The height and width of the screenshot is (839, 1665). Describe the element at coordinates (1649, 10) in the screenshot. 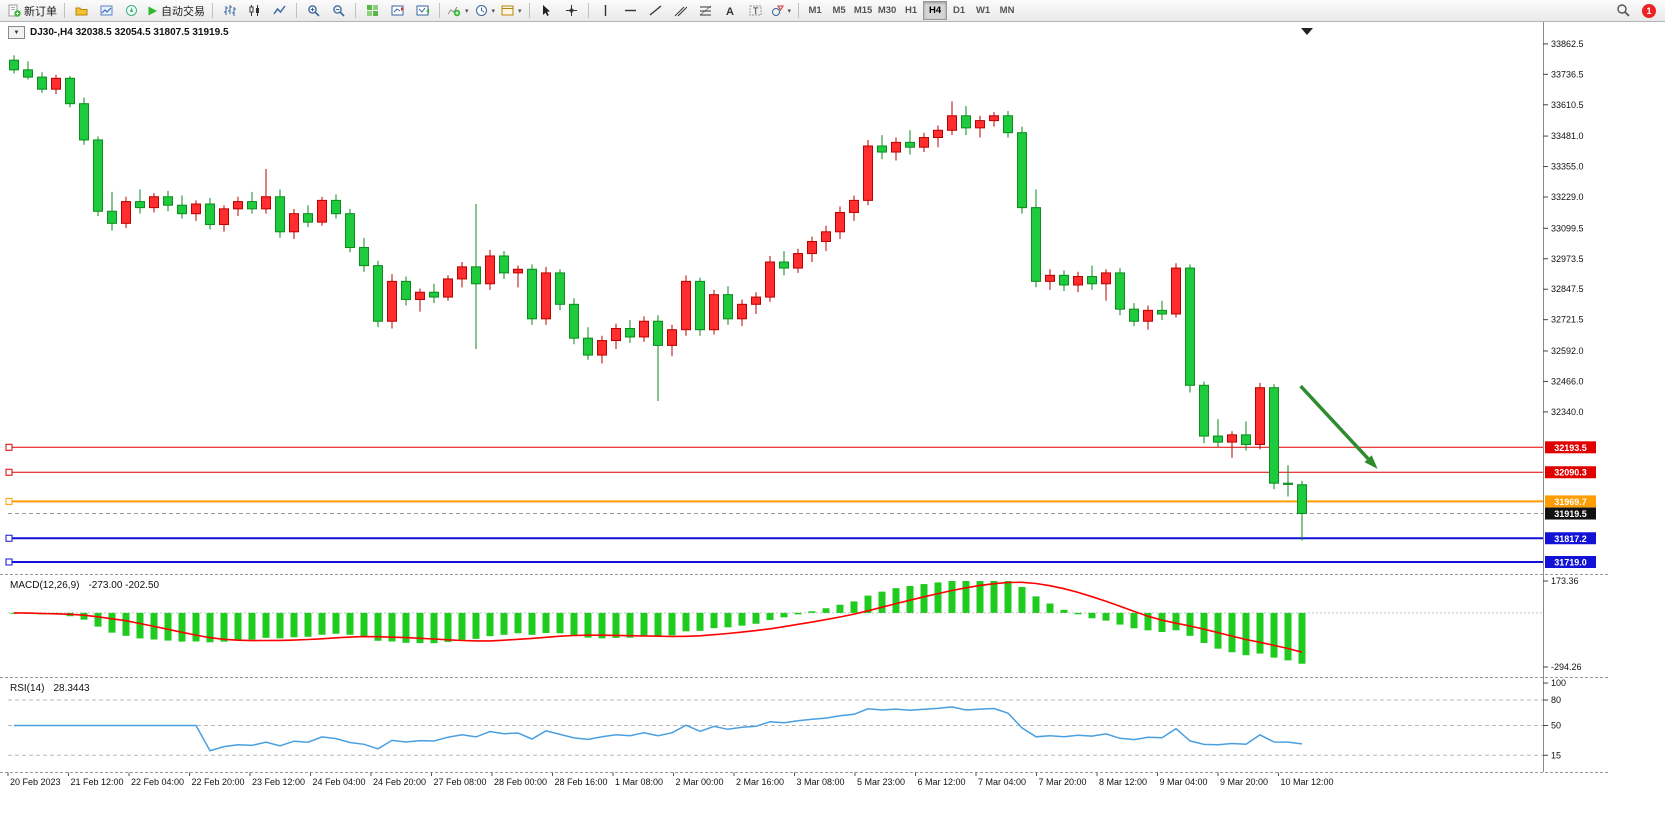

I see `notification-badge: 1` at that location.